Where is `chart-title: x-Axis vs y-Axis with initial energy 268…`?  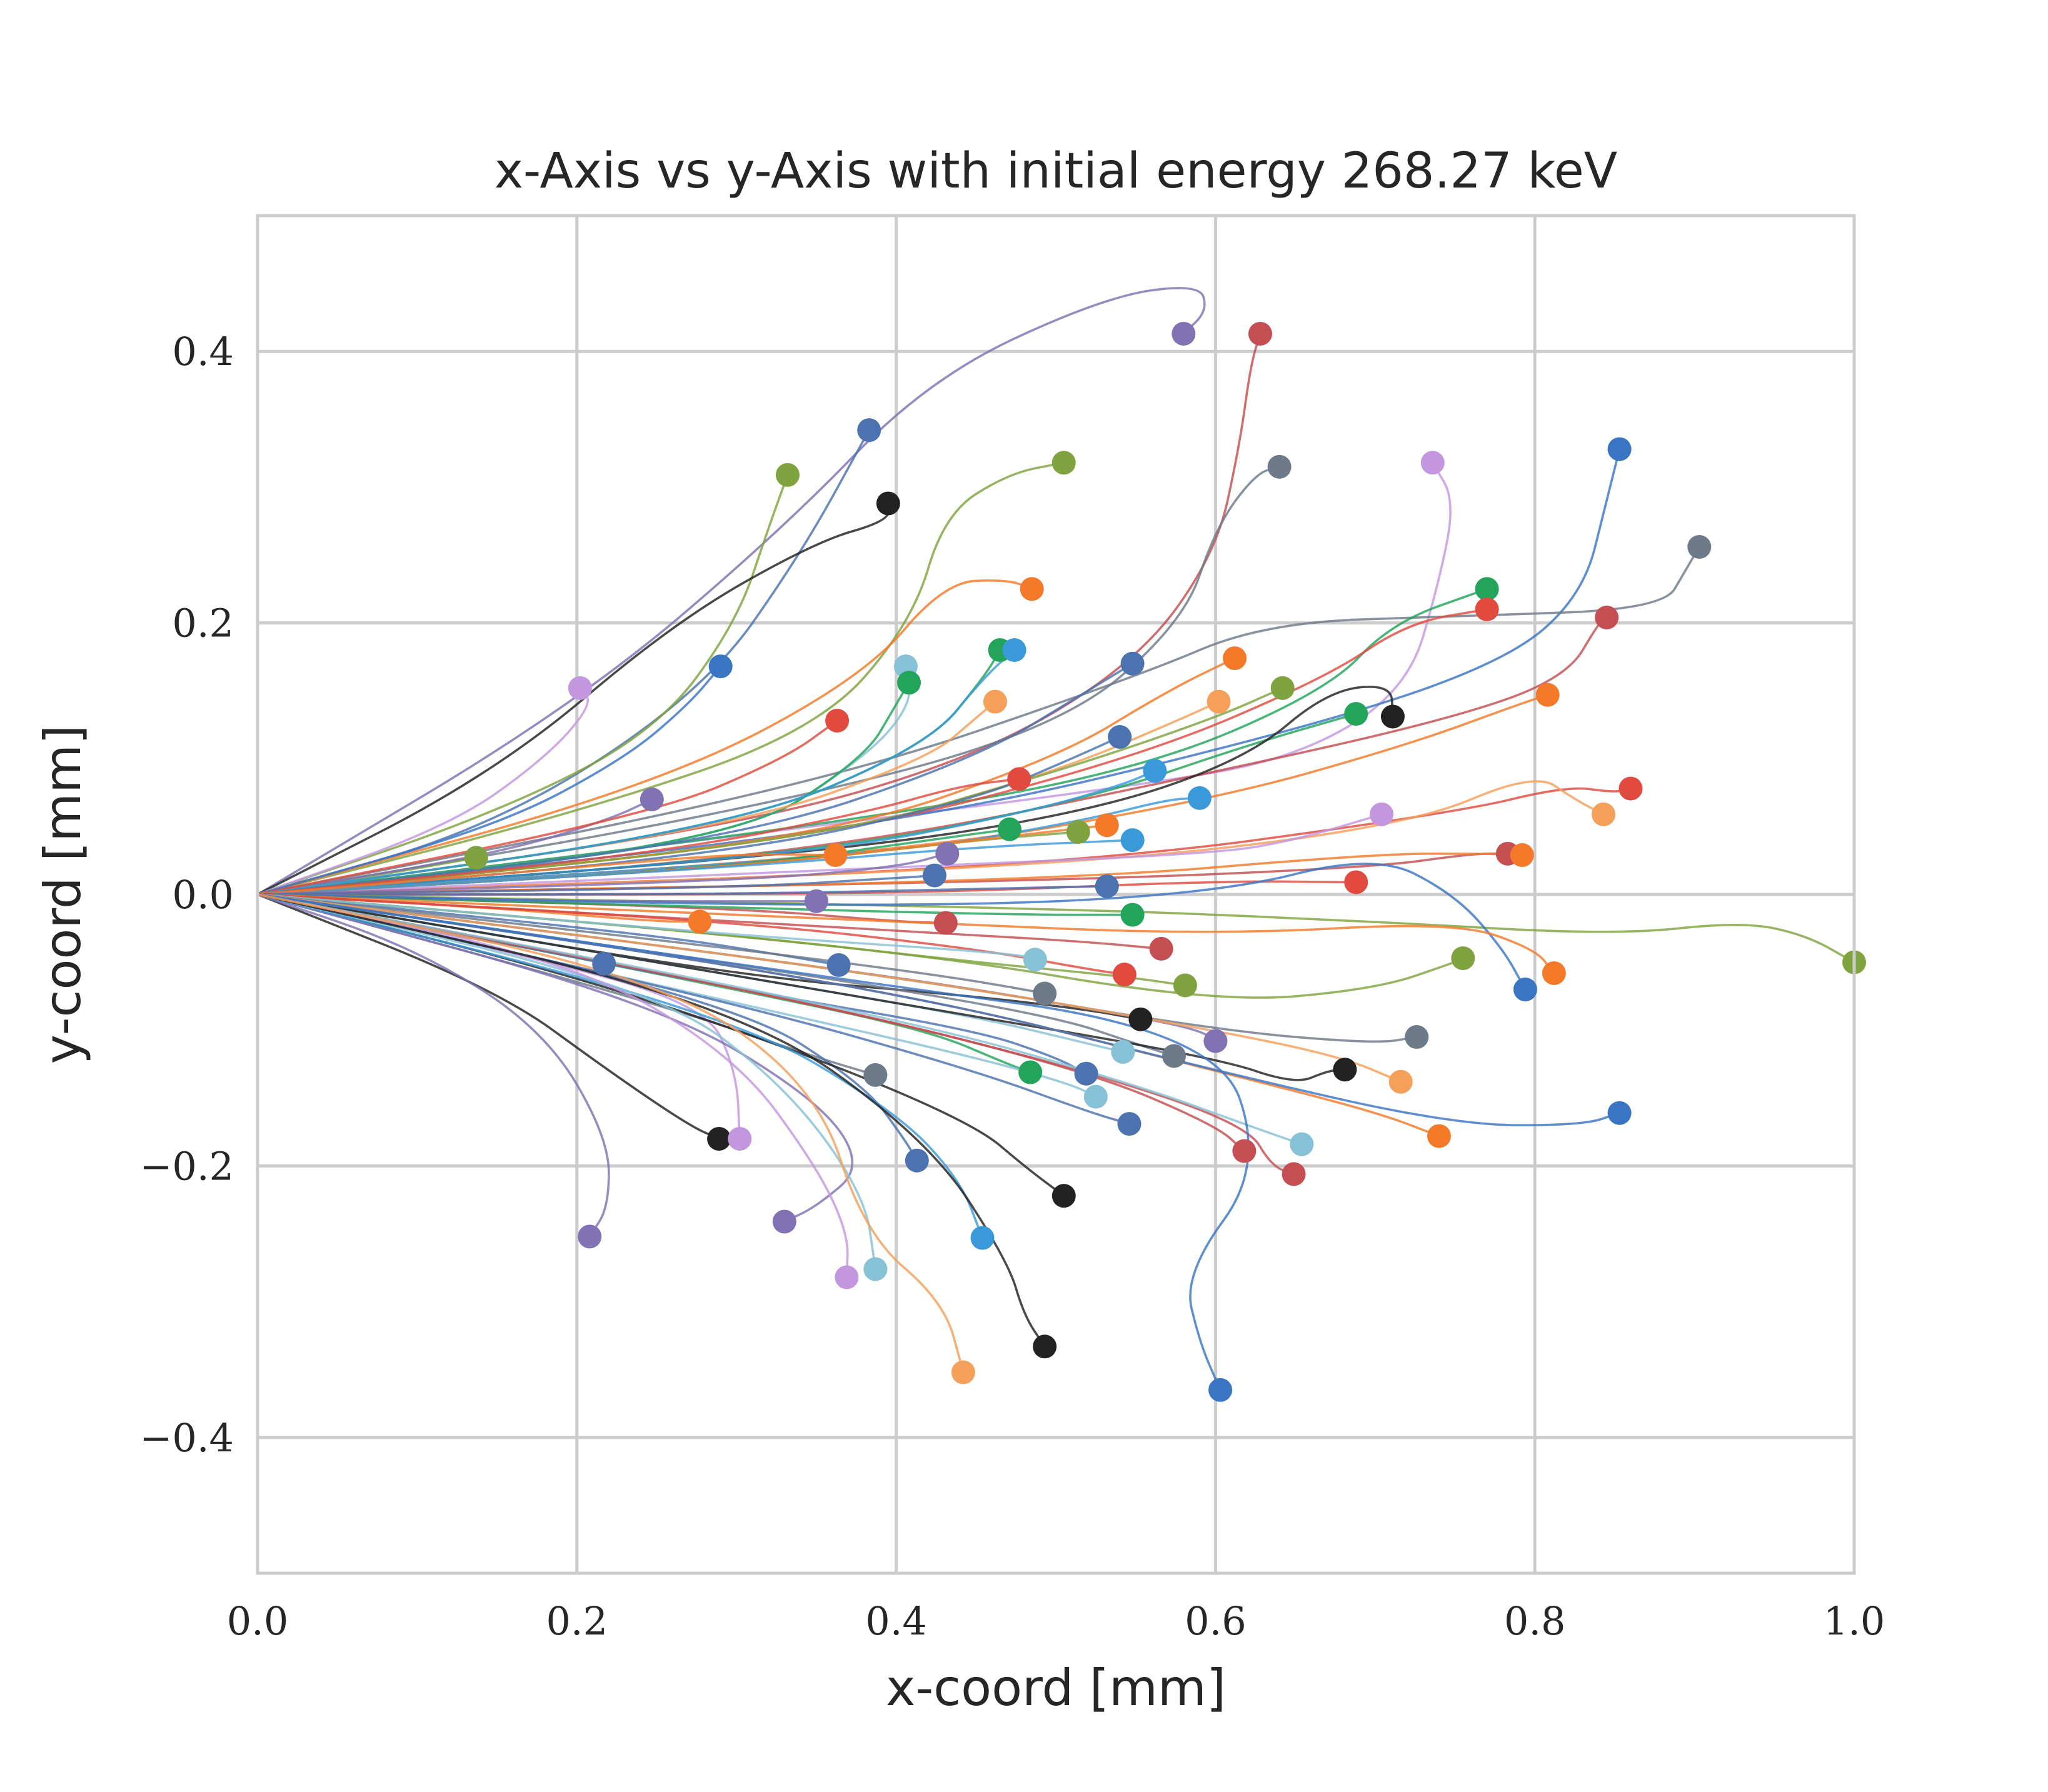 chart-title: x-Axis vs y-Axis with initial energy 268… is located at coordinates (1055, 171).